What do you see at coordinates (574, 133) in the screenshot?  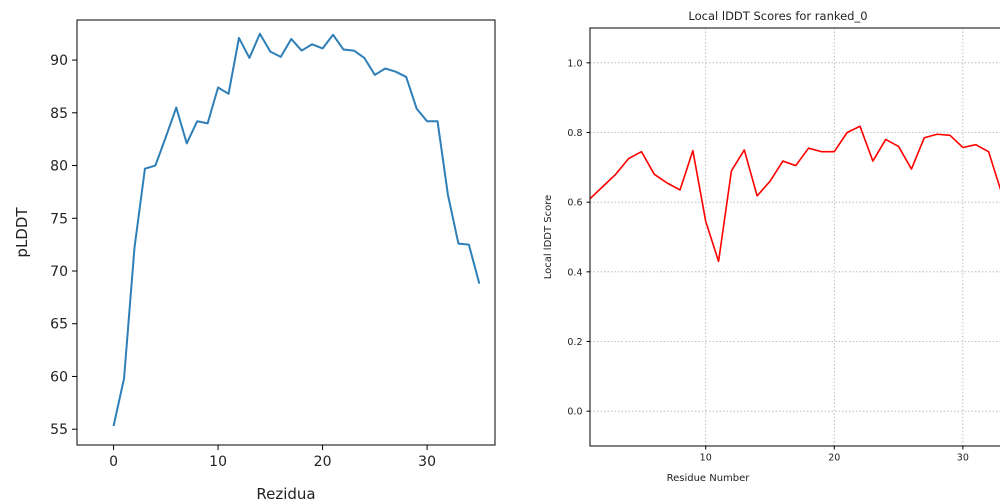 I see `y-tick-label-4: 0.8` at bounding box center [574, 133].